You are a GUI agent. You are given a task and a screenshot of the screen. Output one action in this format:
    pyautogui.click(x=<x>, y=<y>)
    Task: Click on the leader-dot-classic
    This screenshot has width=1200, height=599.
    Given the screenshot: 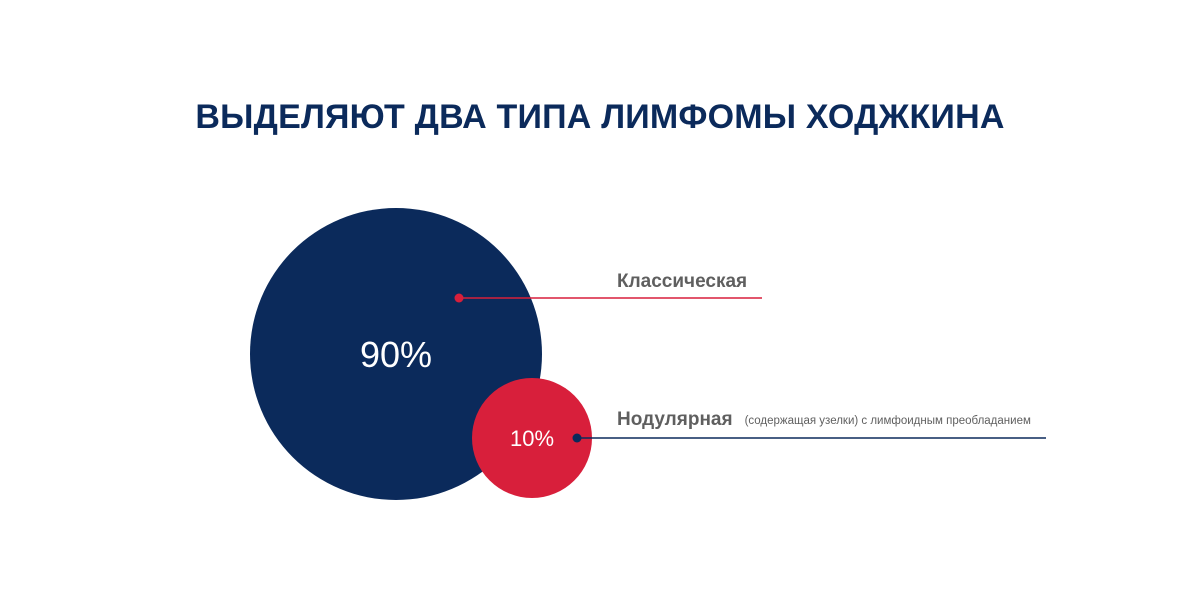 What is the action you would take?
    pyautogui.click(x=459, y=298)
    